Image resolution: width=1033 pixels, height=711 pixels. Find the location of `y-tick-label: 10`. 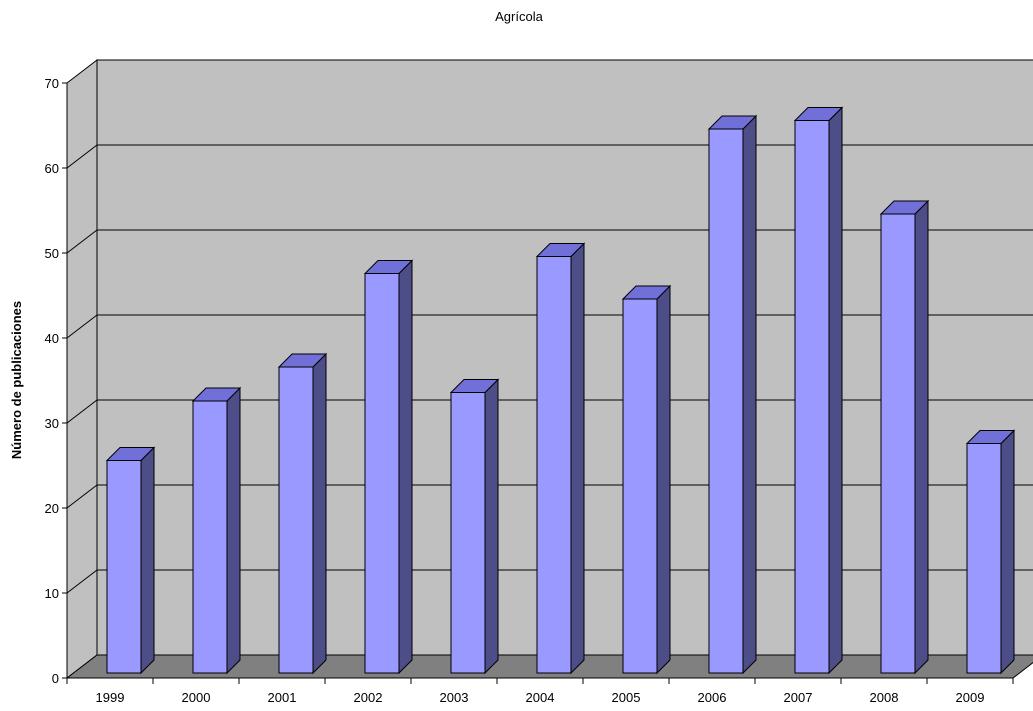

y-tick-label: 10 is located at coordinates (52, 593).